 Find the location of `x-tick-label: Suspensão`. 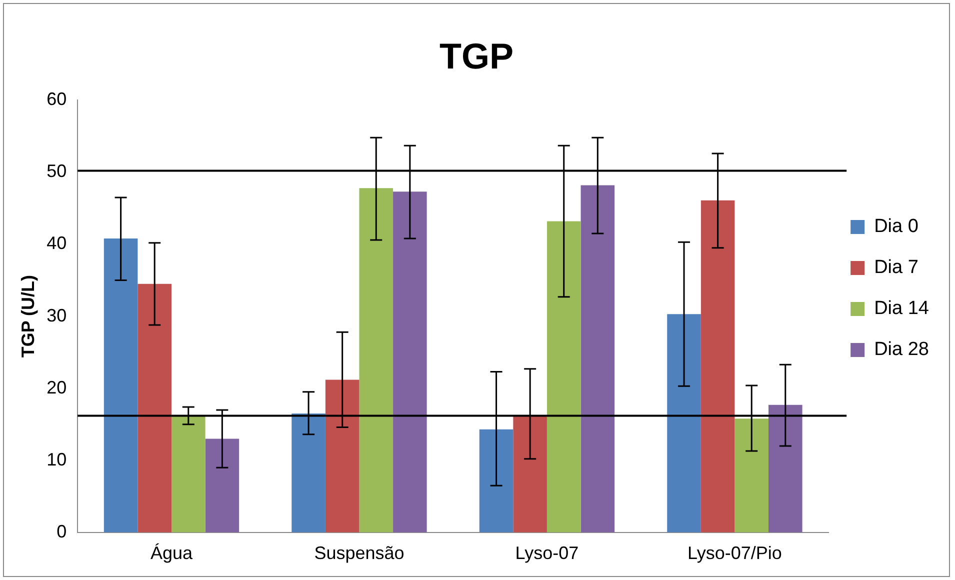

x-tick-label: Suspensão is located at coordinates (359, 553).